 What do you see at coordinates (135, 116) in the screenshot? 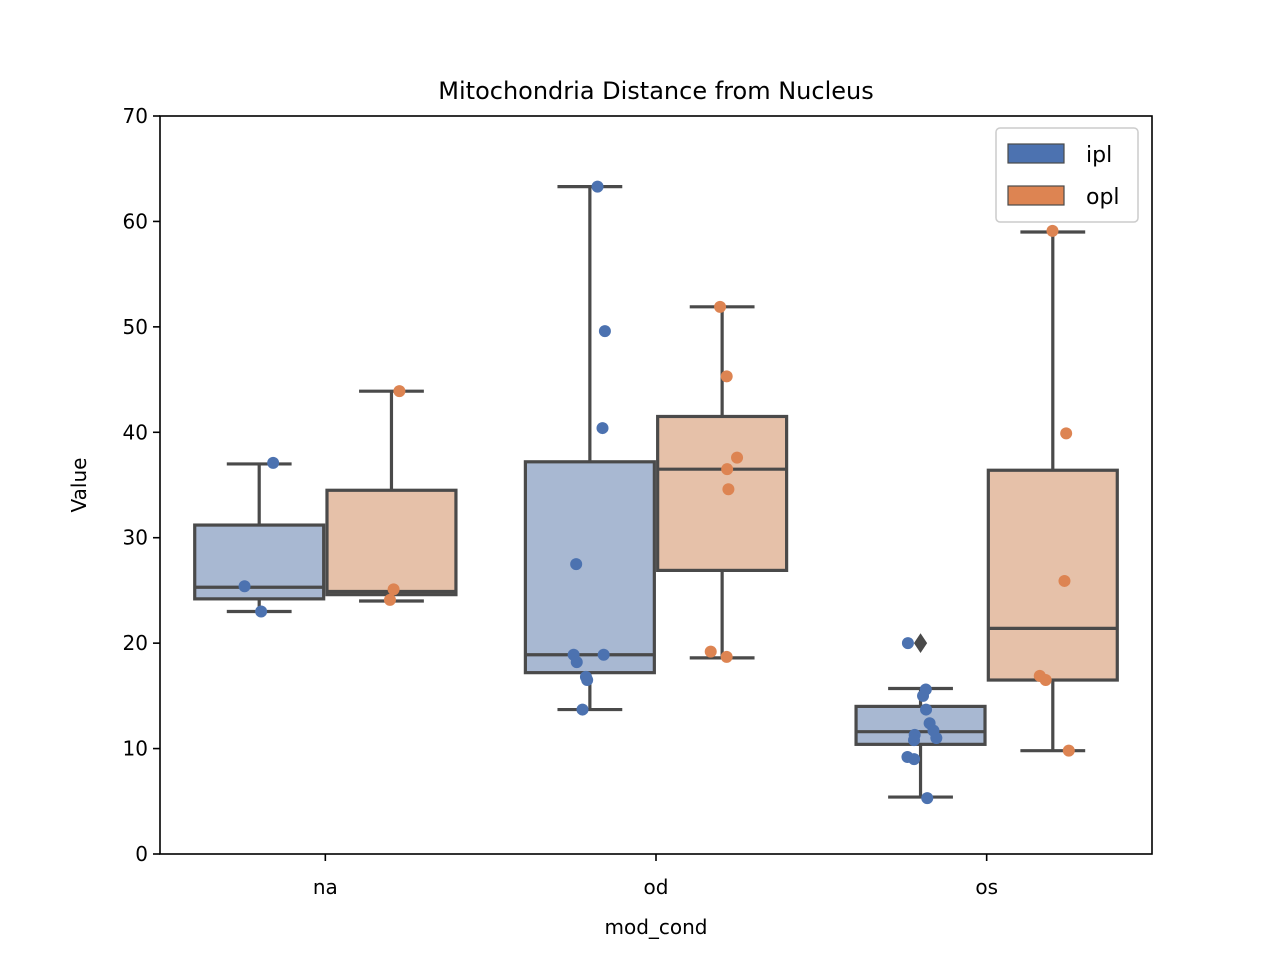
I see `y-tick-label: 70` at bounding box center [135, 116].